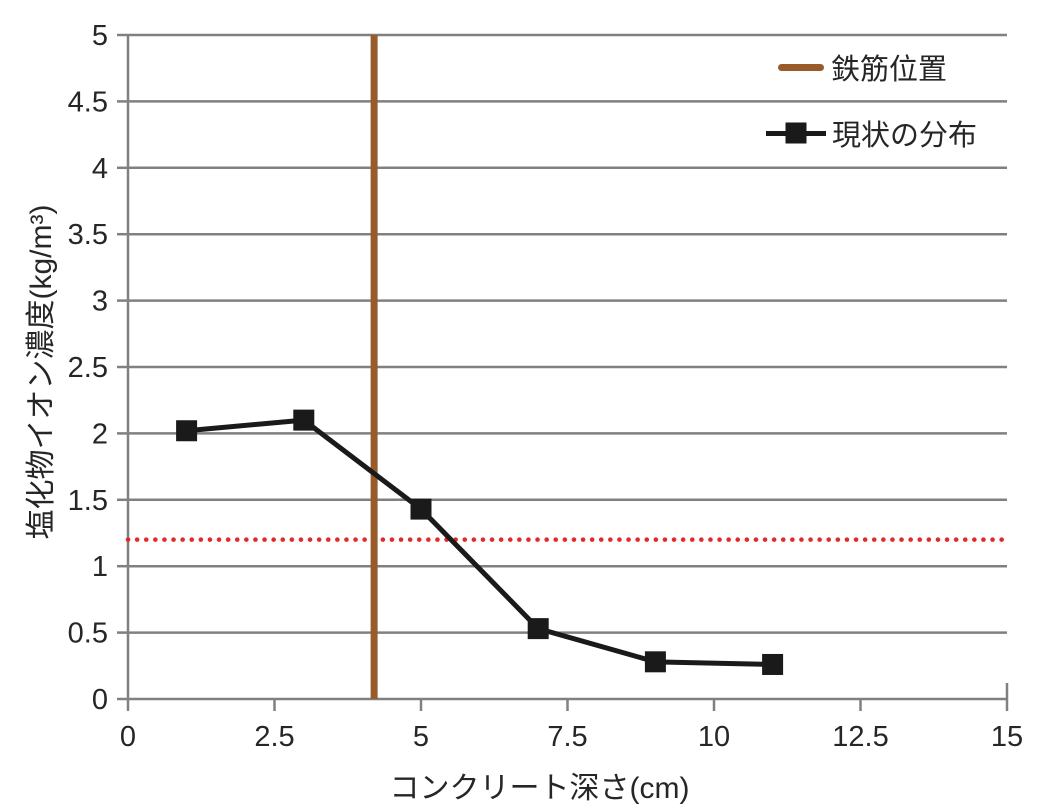 The image size is (1049, 812). I want to click on legend-item-rebar-position: 鉄筋位置, so click(862, 69).